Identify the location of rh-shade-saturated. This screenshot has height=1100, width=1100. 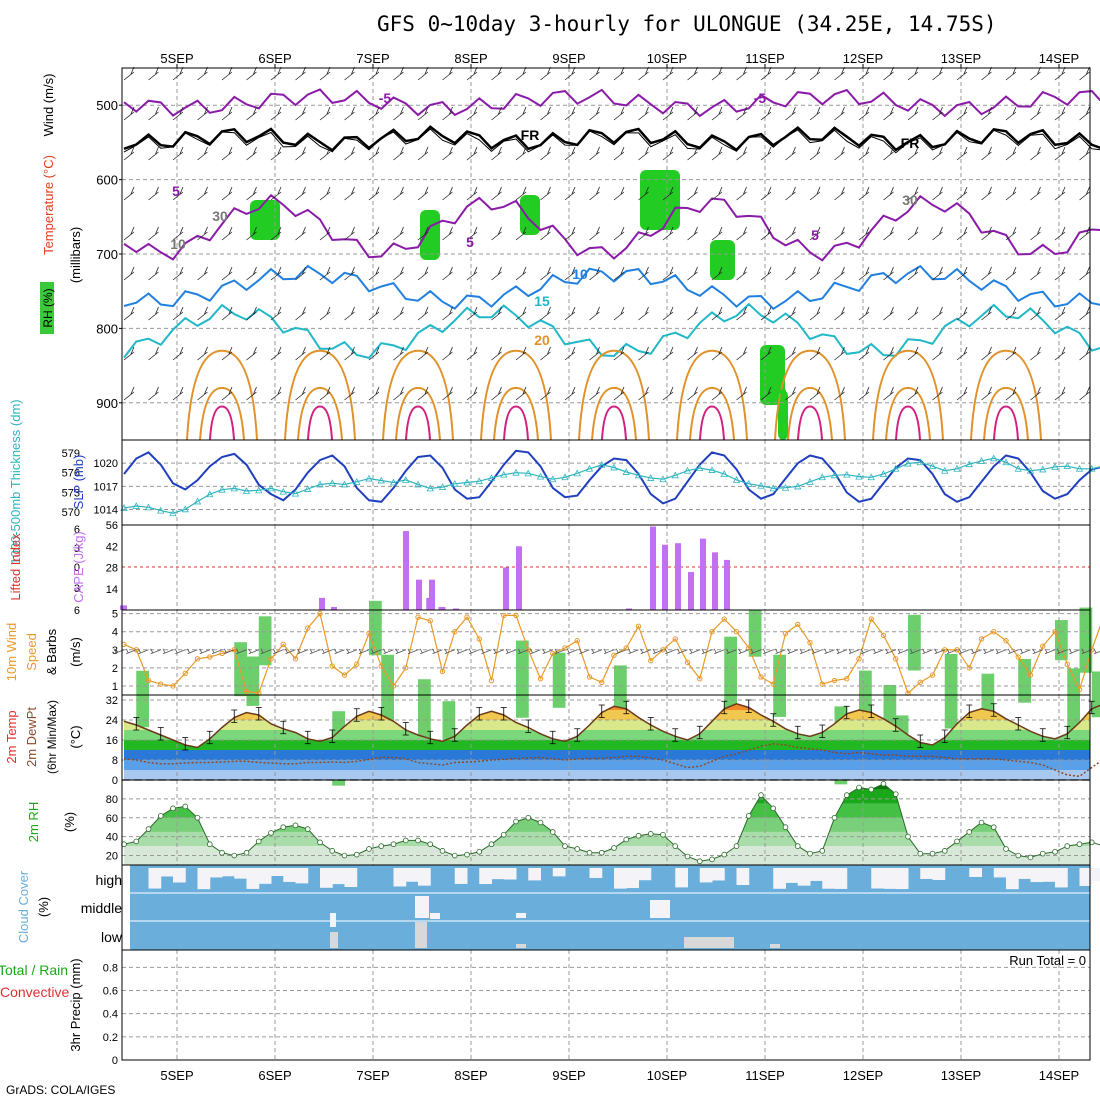
(430, 235).